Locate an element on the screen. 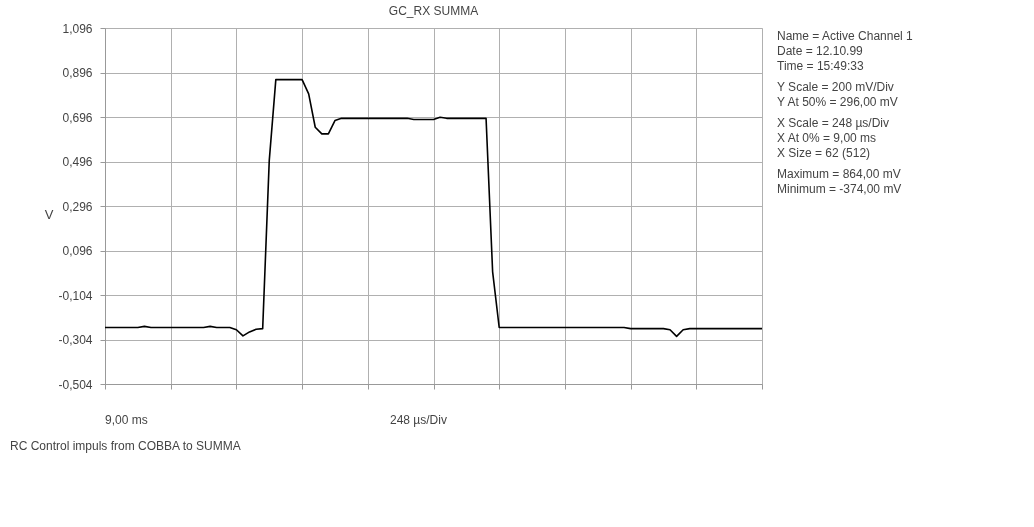  text: Y At 50% = 296,00 mV is located at coordinates (837, 102).